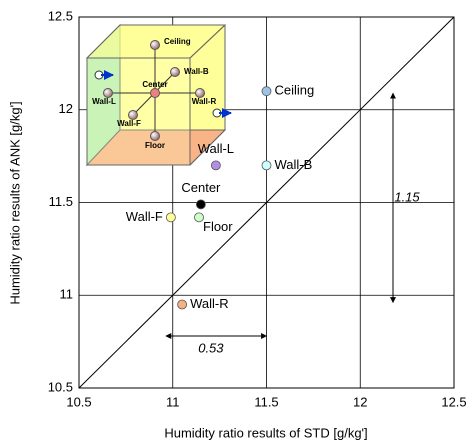  What do you see at coordinates (66, 108) in the screenshot?
I see `y-tick-label: 12` at bounding box center [66, 108].